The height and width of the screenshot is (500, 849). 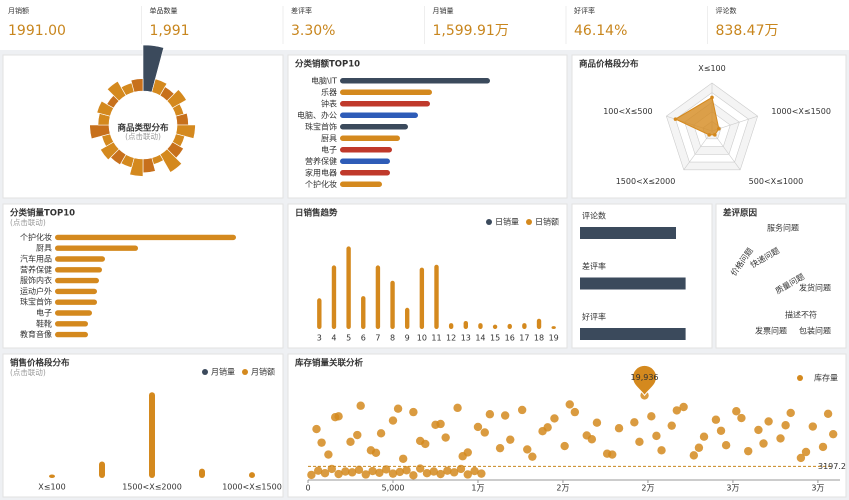 What do you see at coordinates (348, 338) in the screenshot?
I see `x-tick-label: 5` at bounding box center [348, 338].